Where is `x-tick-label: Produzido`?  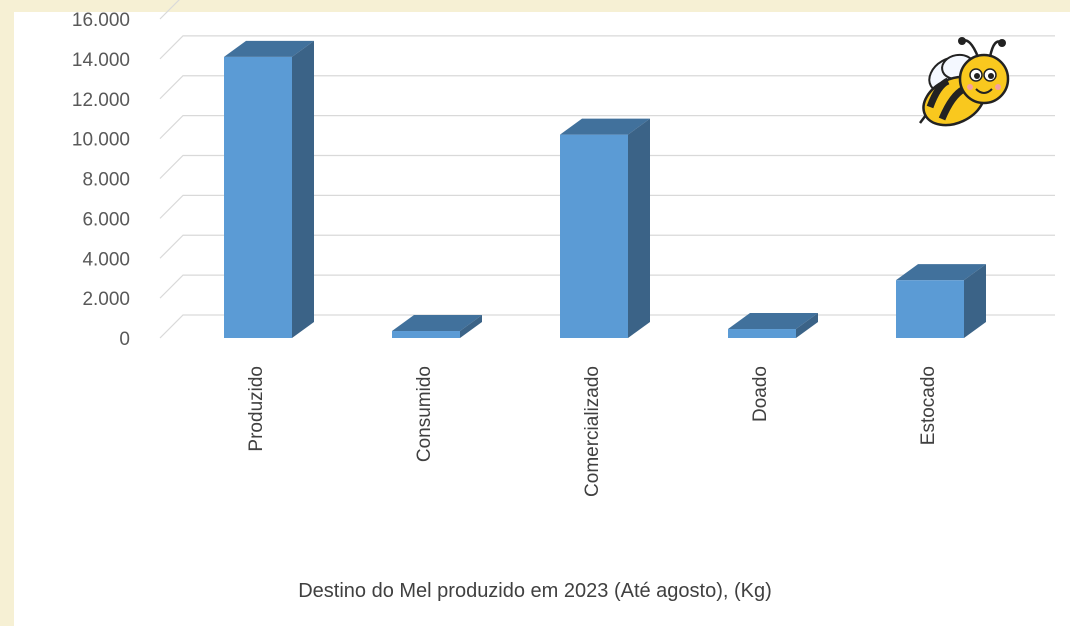 x-tick-label: Produzido is located at coordinates (256, 409).